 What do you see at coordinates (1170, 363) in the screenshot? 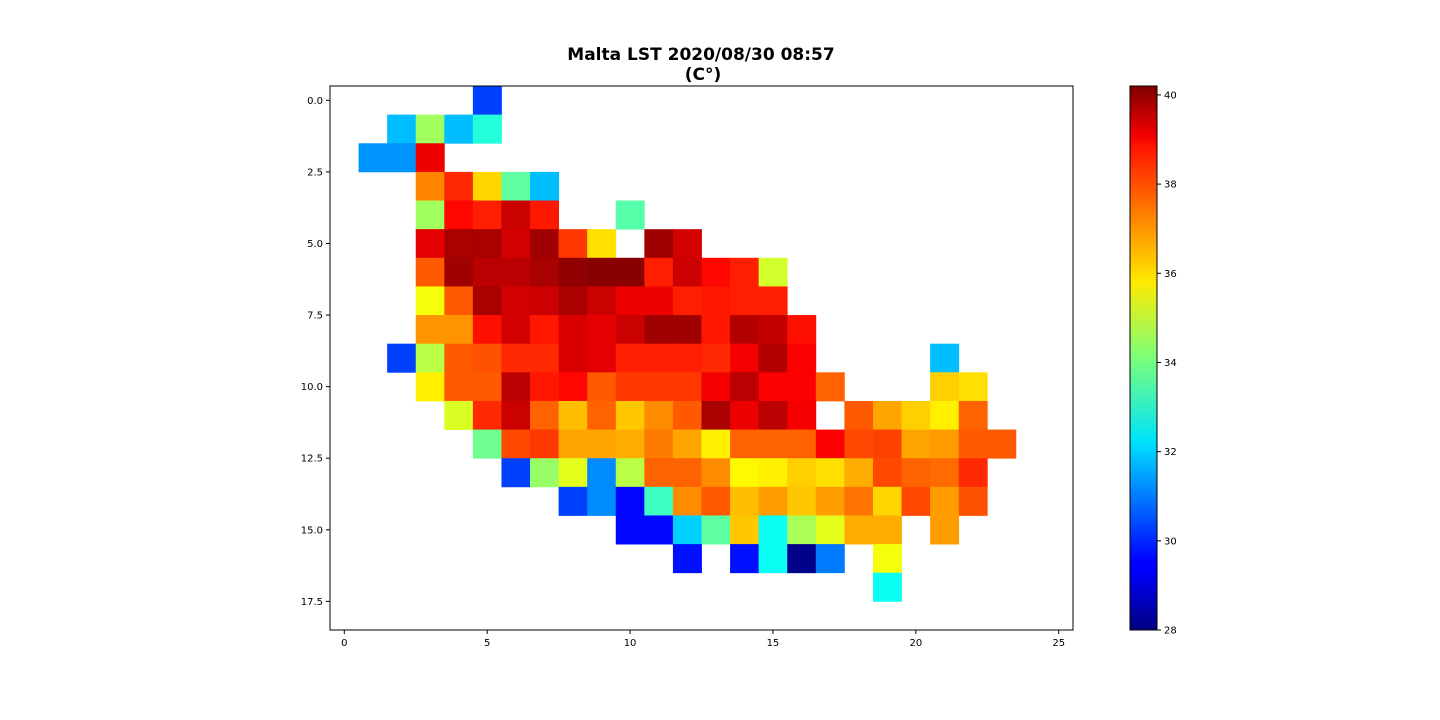
I see `colorbar-tick-label: 34` at bounding box center [1170, 363].